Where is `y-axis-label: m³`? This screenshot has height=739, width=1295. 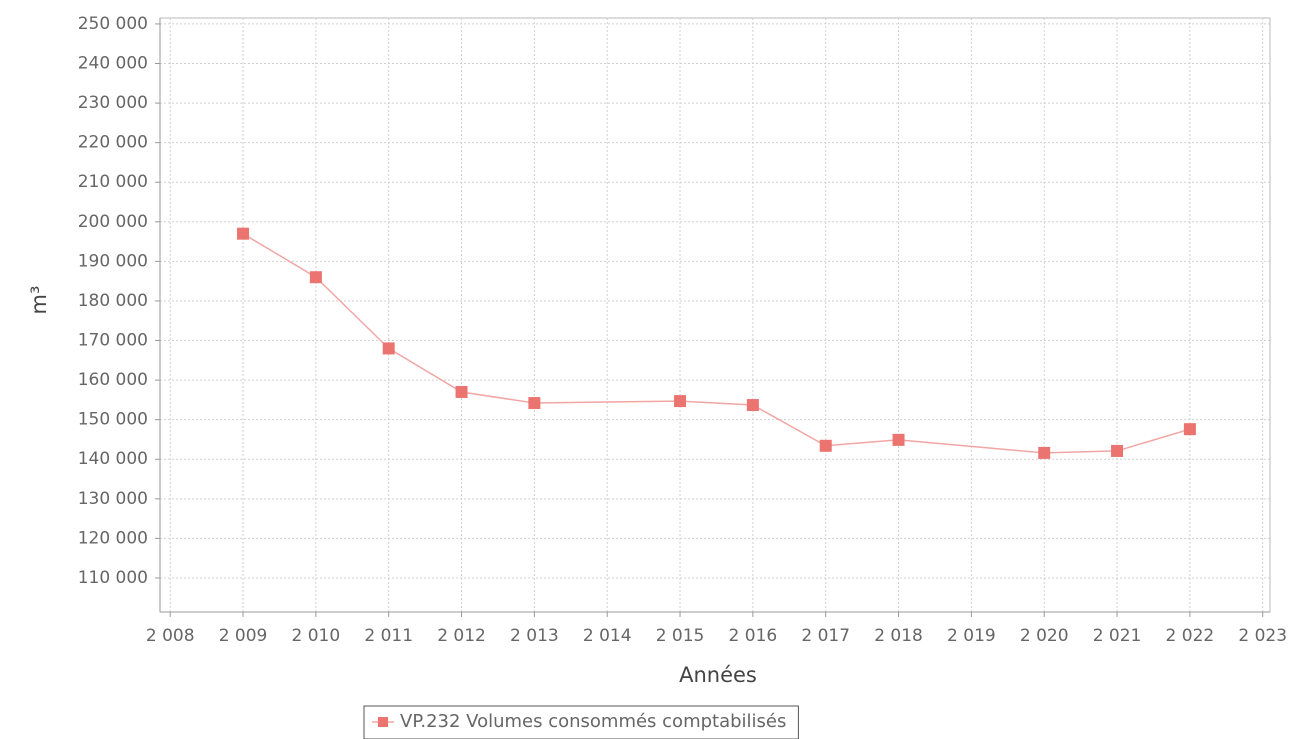
y-axis-label: m³ is located at coordinates (39, 300).